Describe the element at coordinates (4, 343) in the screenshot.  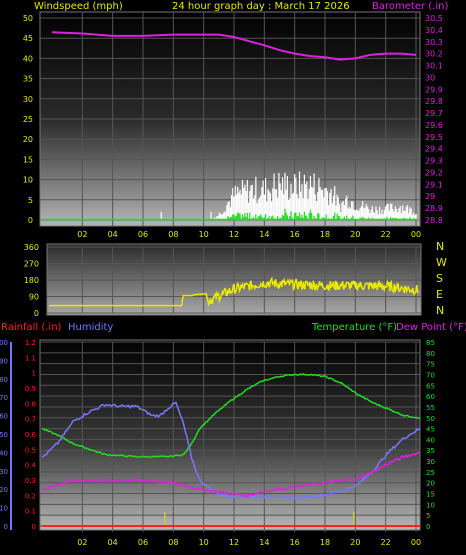
I see `humidity-tick-label: 100` at that location.